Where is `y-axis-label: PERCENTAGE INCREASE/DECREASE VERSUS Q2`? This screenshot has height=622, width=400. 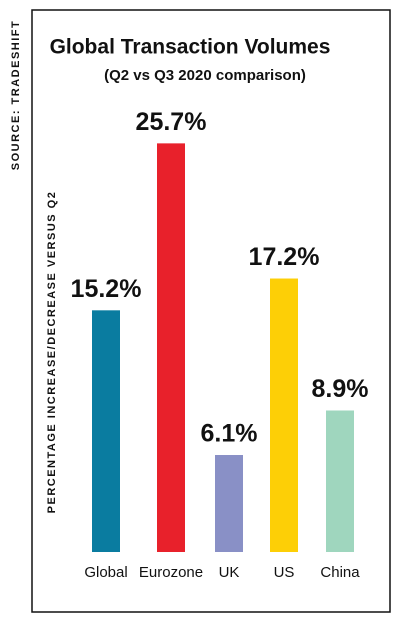 y-axis-label: PERCENTAGE INCREASE/DECREASE VERSUS Q2 is located at coordinates (52, 352).